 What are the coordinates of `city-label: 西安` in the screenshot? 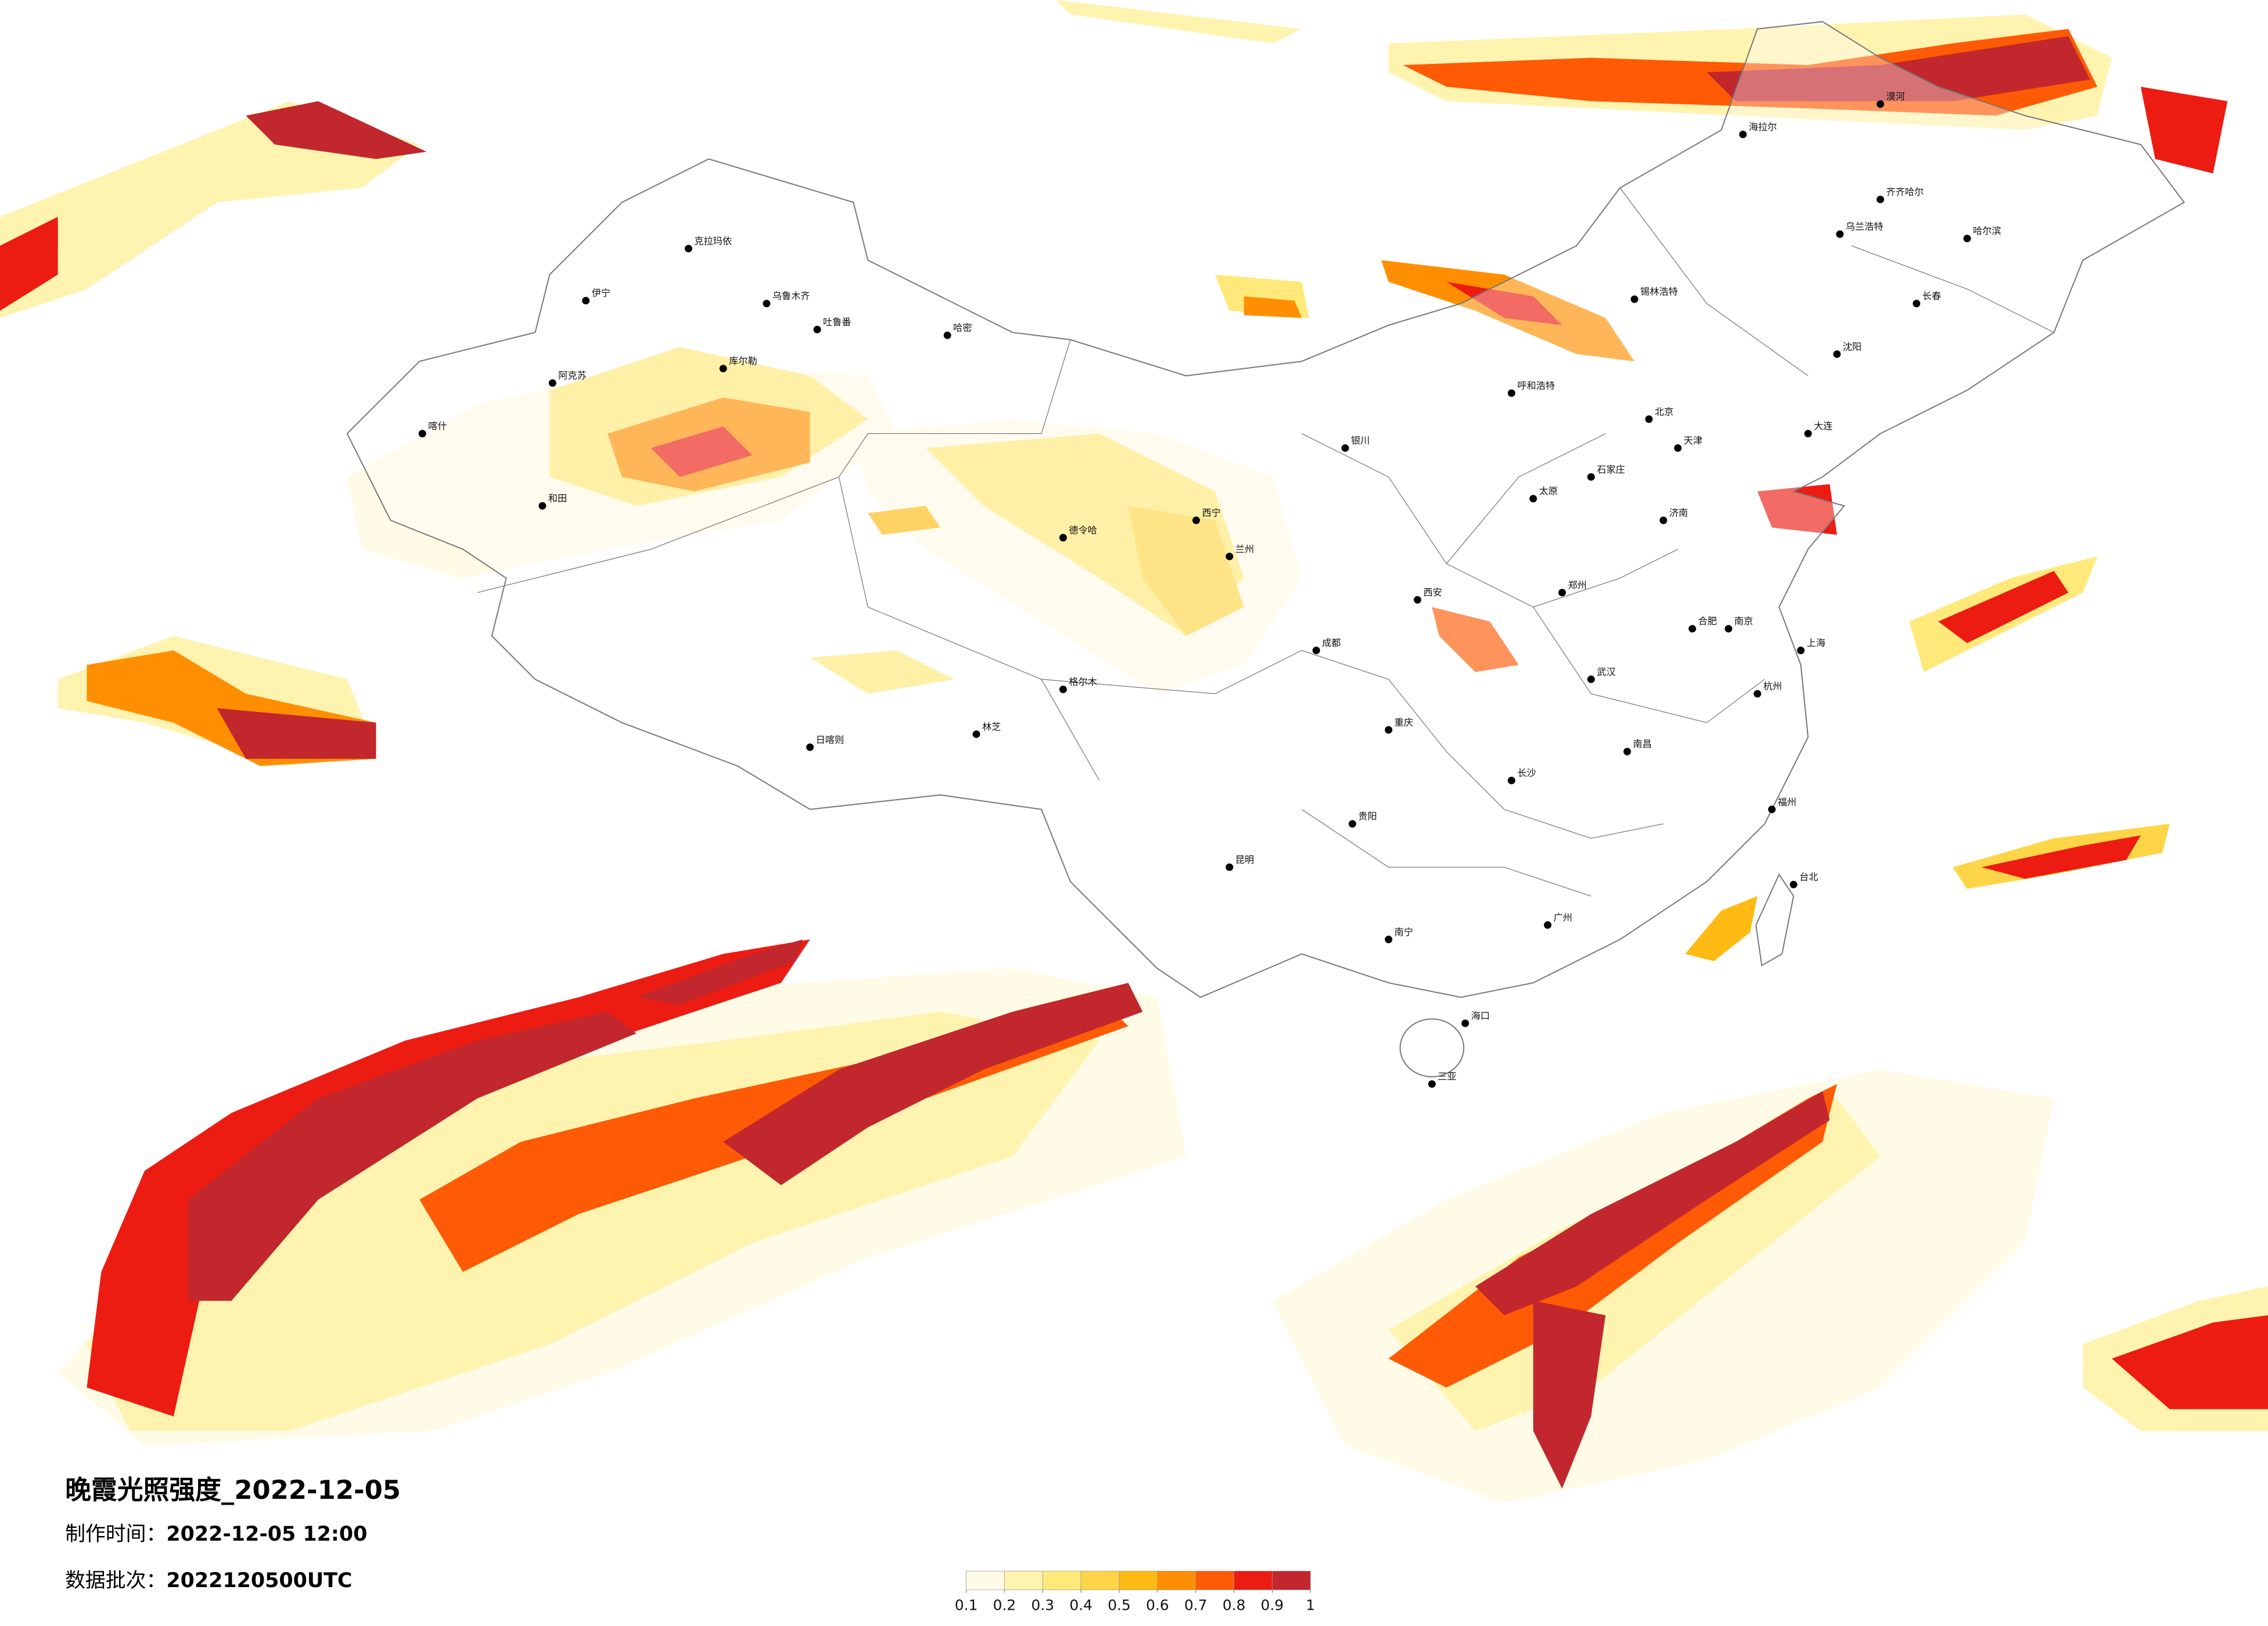 It's located at (1433, 592).